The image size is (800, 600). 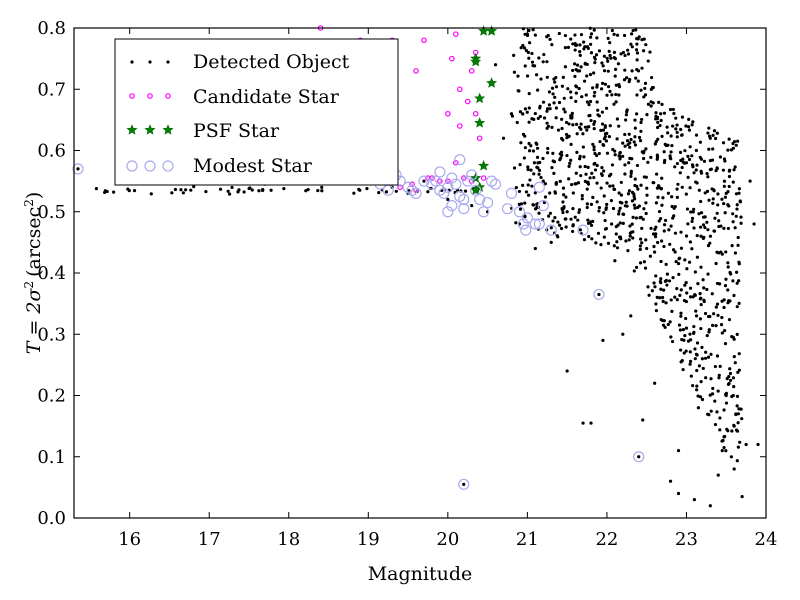 I want to click on candidate-point, so click(x=455, y=162).